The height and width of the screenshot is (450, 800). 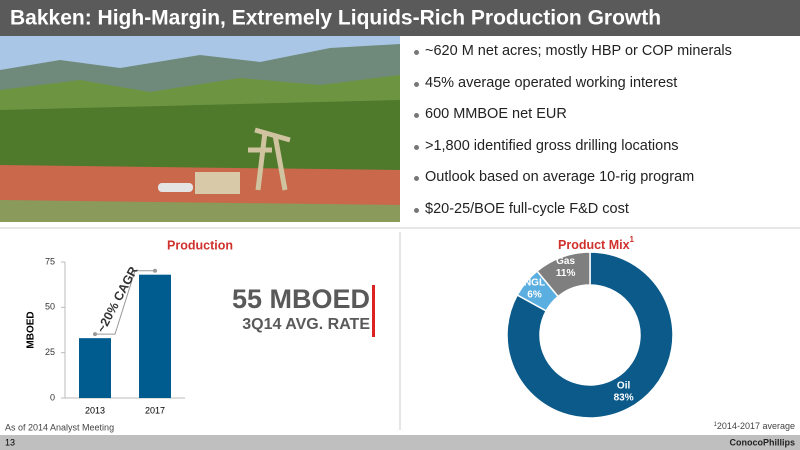 I want to click on slice-label: Oil, so click(x=624, y=385).